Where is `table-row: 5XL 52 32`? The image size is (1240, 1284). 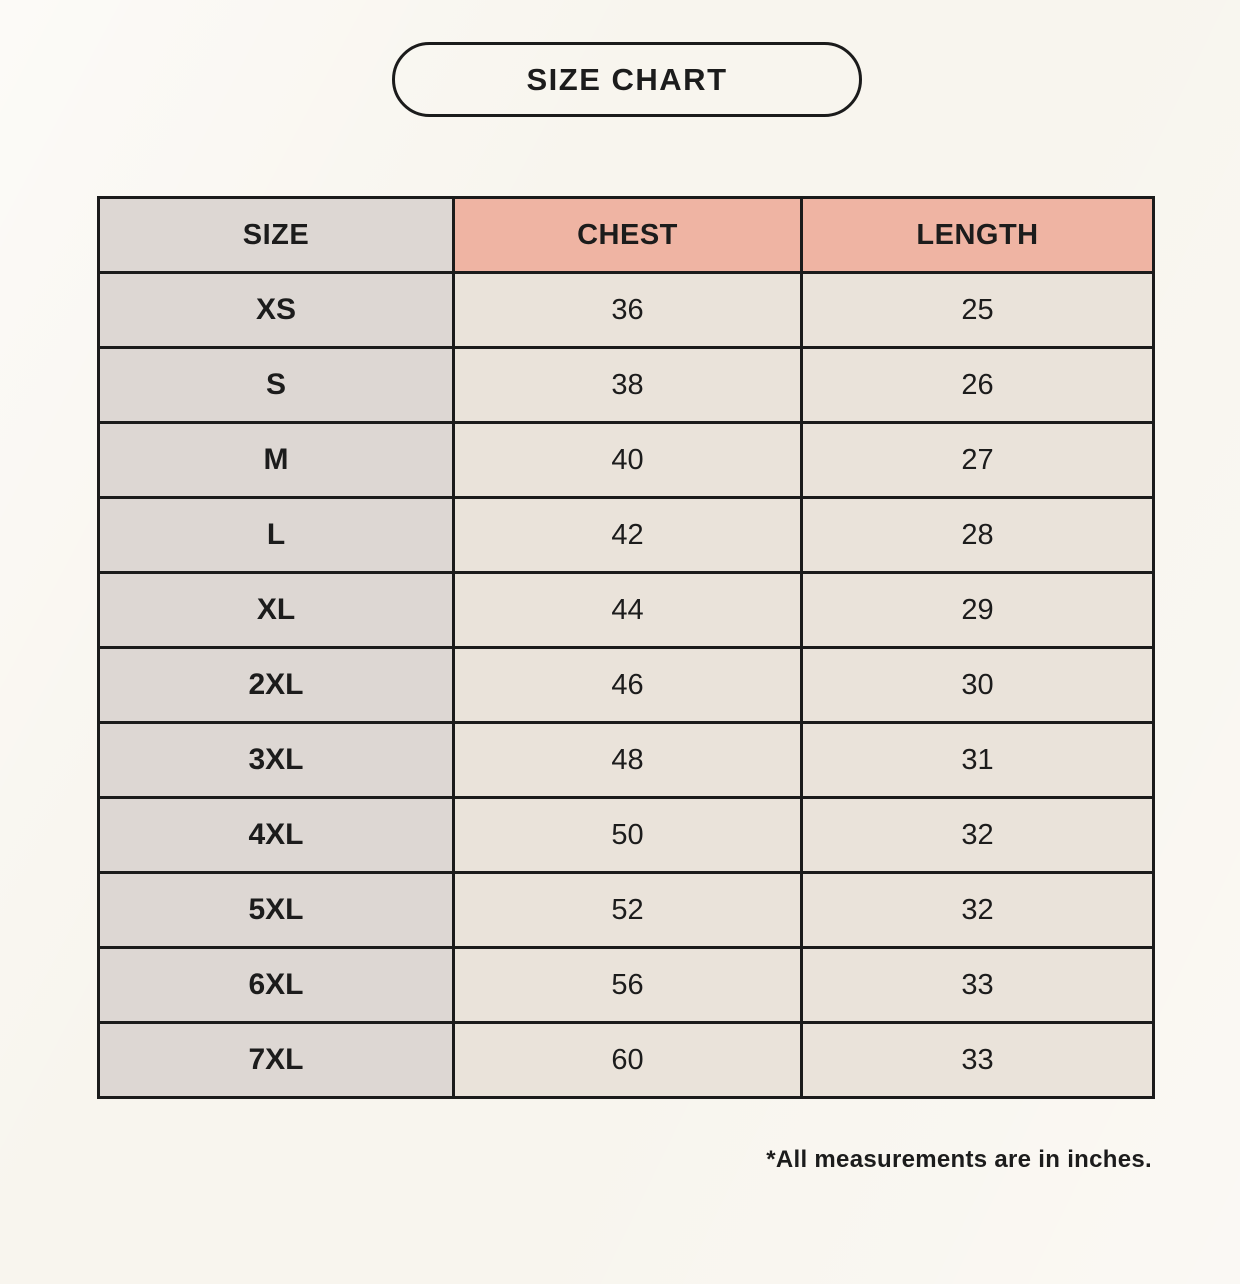 table-row: 5XL 52 32 is located at coordinates (626, 910).